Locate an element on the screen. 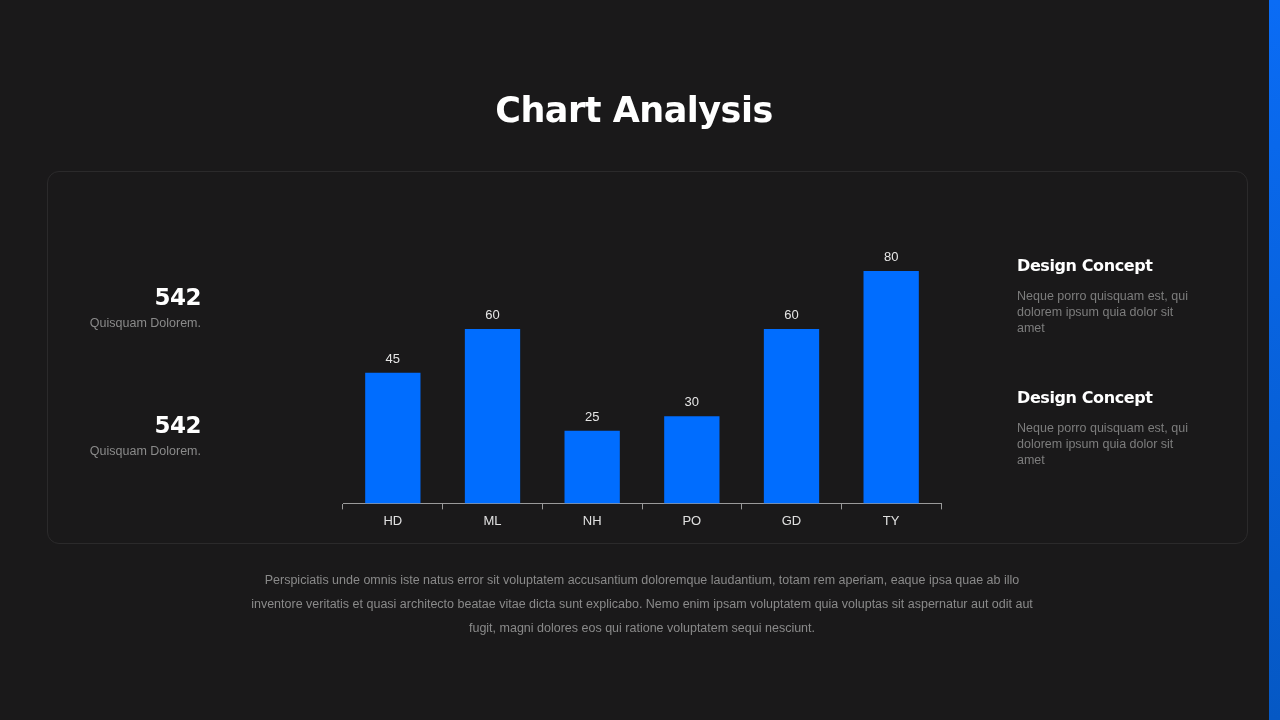 The height and width of the screenshot is (720, 1280). x-tick-label: NH is located at coordinates (592, 520).